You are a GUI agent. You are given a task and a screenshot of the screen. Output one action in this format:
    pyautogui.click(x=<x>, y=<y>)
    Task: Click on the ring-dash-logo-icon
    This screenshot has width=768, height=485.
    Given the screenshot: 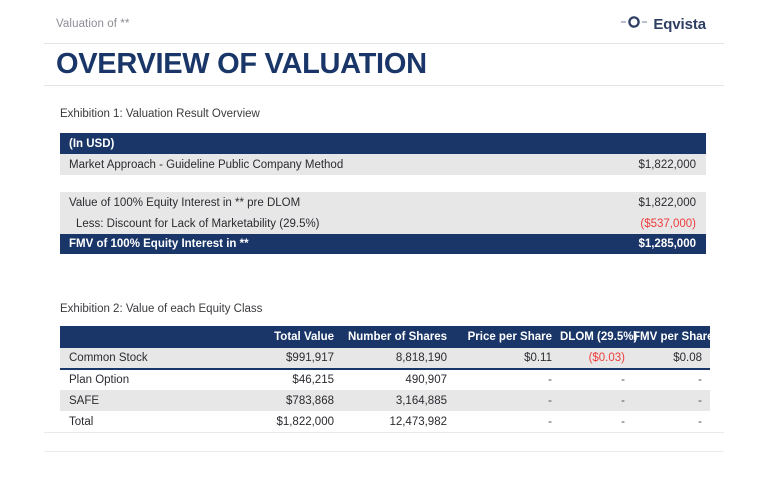 What is the action you would take?
    pyautogui.click(x=634, y=24)
    